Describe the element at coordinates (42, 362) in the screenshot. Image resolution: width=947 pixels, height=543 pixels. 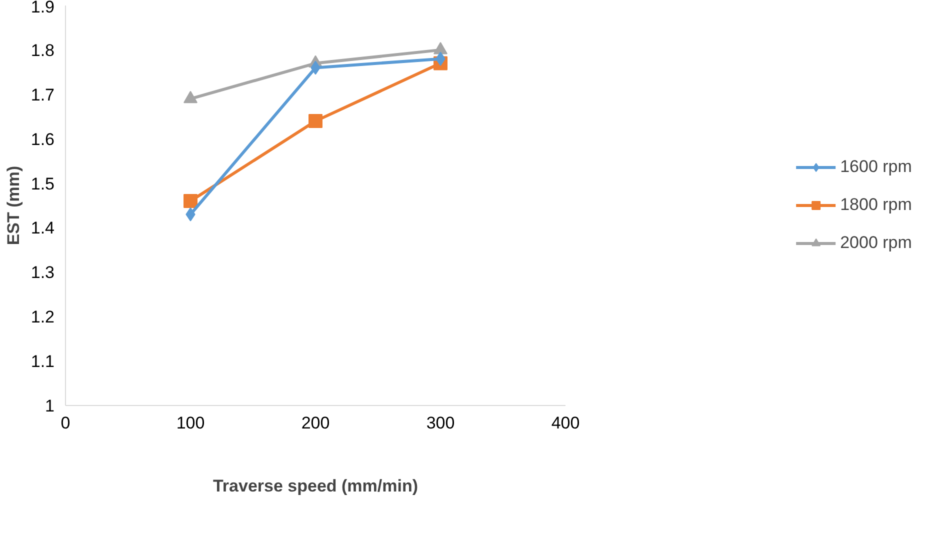
I see `y-tick-label: 1.1` at that location.